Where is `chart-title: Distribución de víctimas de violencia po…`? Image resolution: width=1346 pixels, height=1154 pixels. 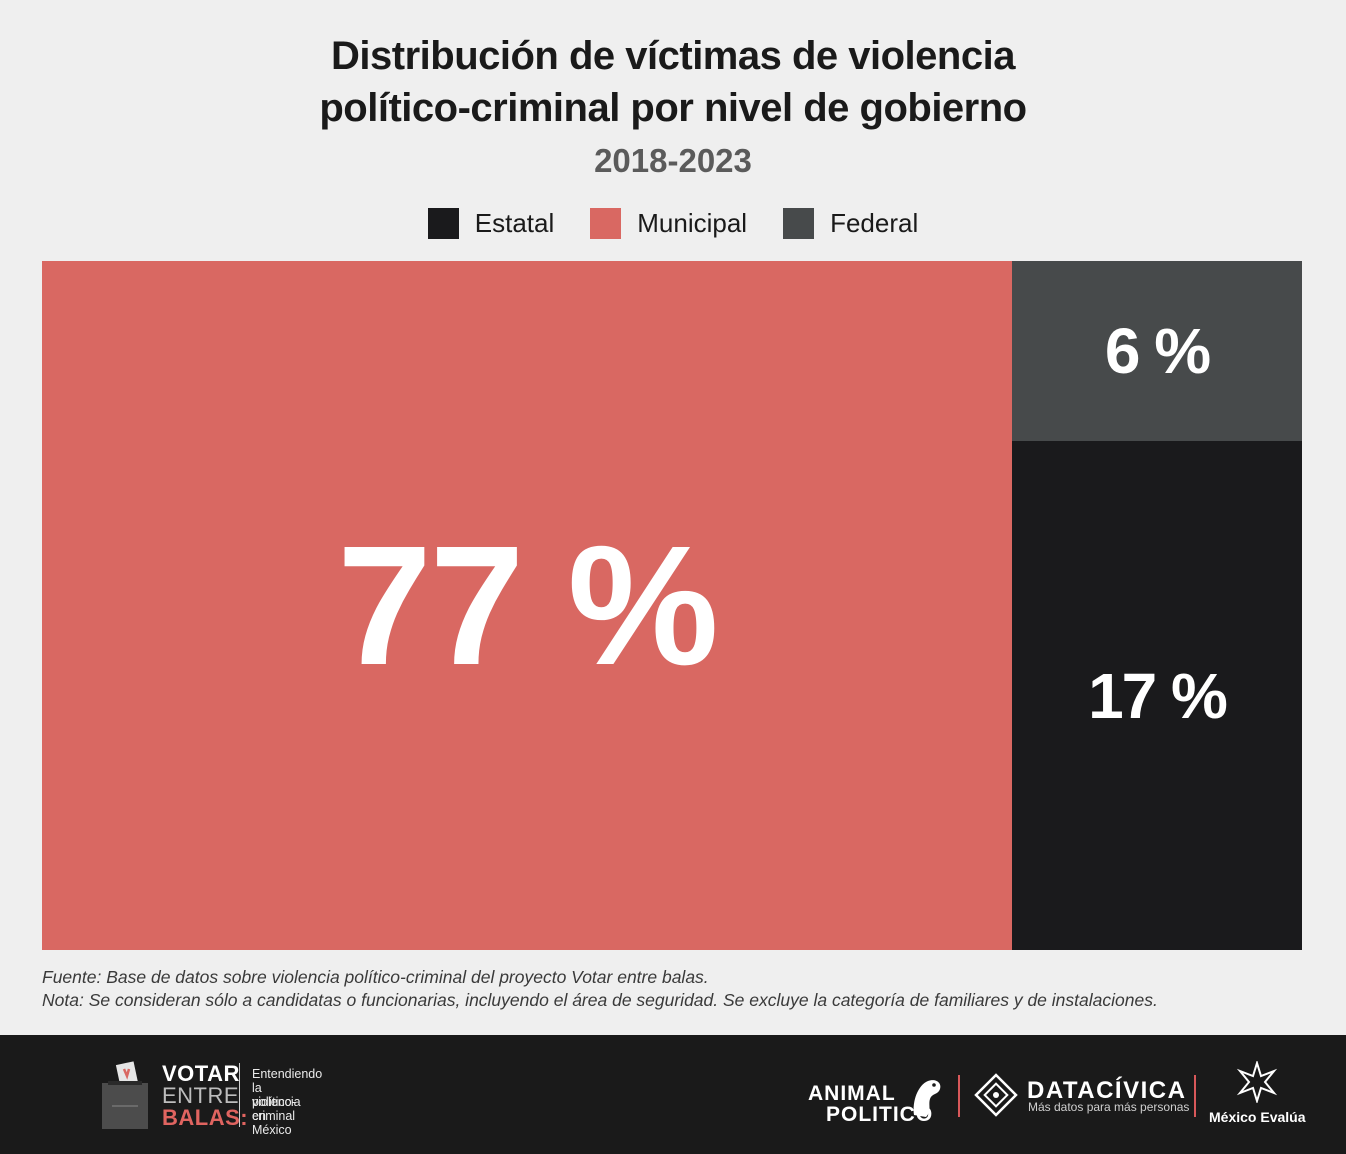
chart-title: Distribución de víctimas de violencia po… is located at coordinates (673, 82).